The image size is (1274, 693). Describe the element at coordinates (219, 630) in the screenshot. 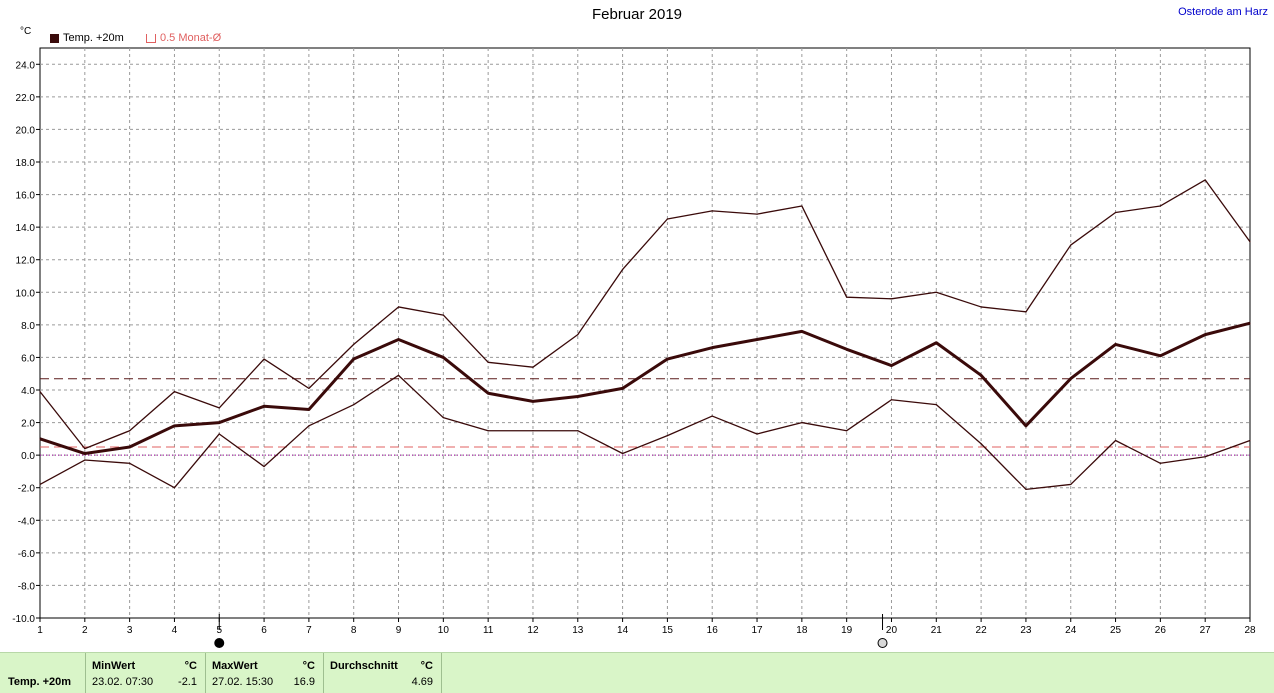

I see `x-tick-label: 5` at that location.